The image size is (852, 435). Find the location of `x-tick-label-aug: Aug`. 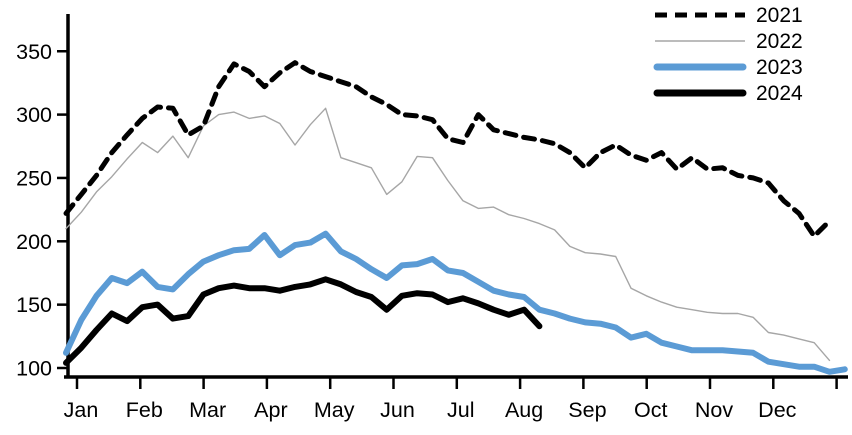

x-tick-label-aug: Aug is located at coordinates (524, 410).